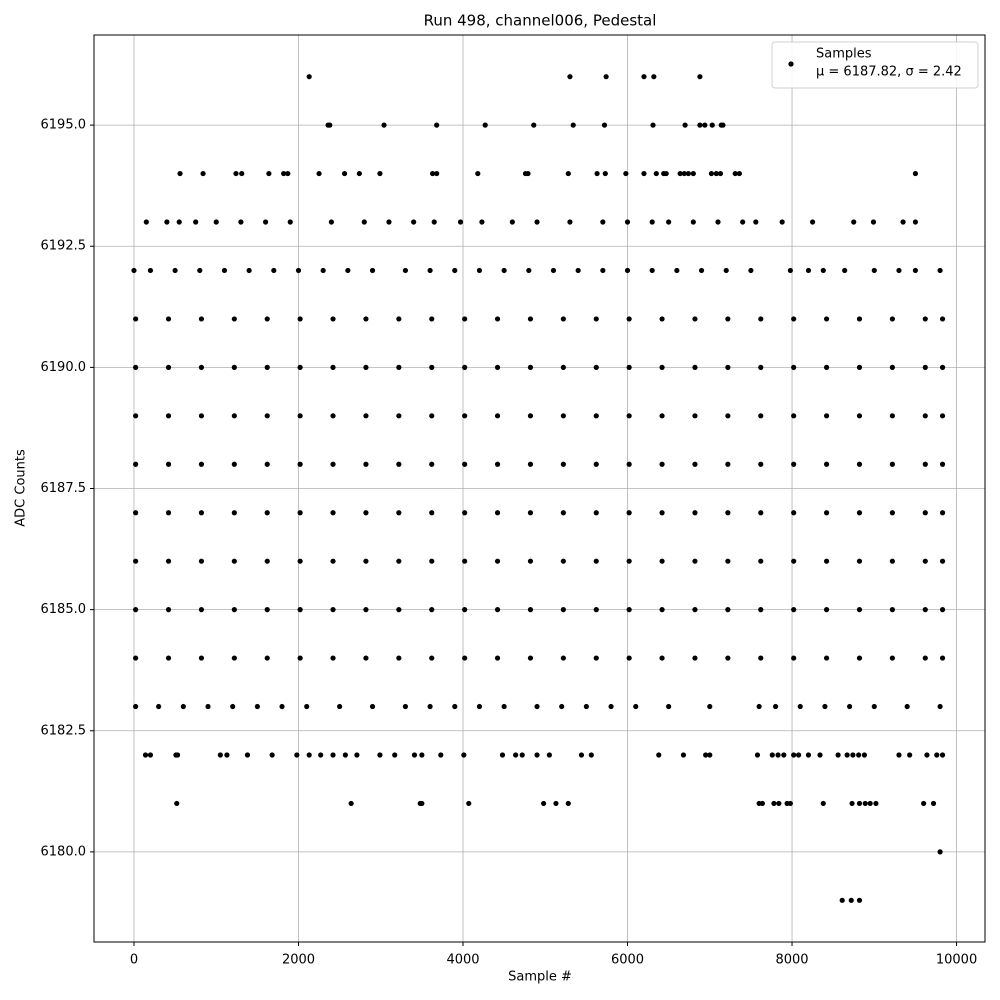 The height and width of the screenshot is (1000, 1000). Describe the element at coordinates (64, 609) in the screenshot. I see `y-tick-label: 6185.0` at that location.